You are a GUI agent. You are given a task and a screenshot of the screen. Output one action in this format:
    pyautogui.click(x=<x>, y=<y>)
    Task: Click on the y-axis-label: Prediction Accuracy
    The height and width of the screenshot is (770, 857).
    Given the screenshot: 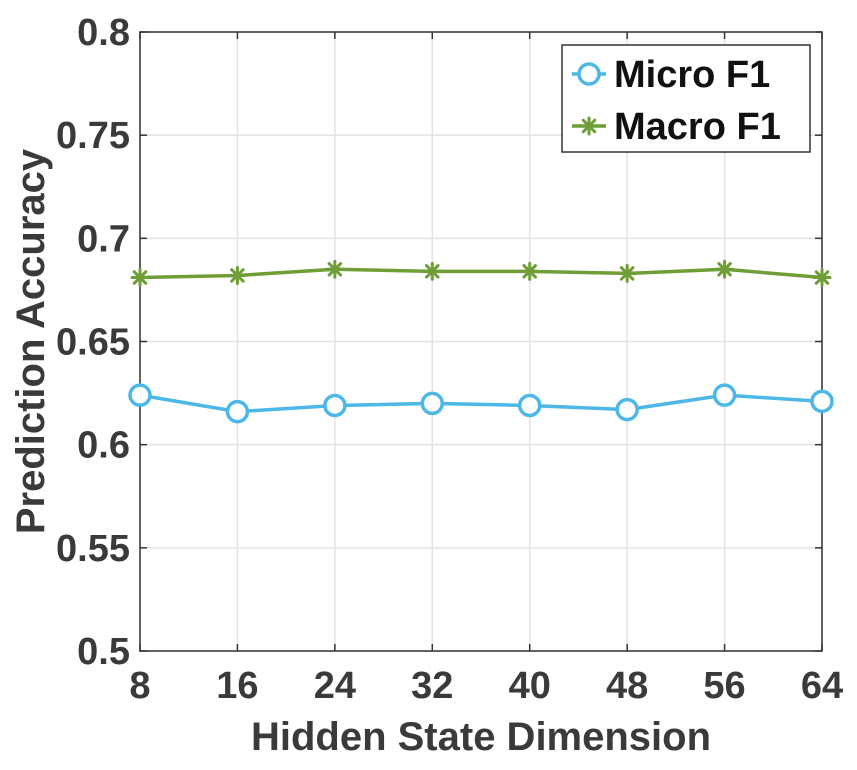 What is the action you would take?
    pyautogui.click(x=31, y=341)
    